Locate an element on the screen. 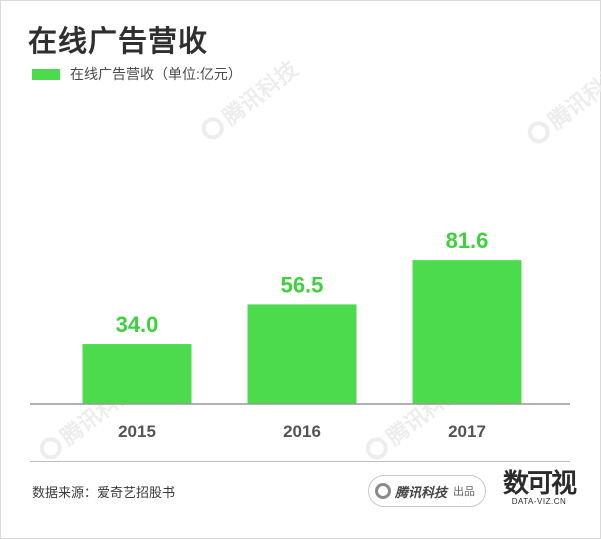 The height and width of the screenshot is (539, 601). data-label-2015: 34.0 is located at coordinates (137, 324).